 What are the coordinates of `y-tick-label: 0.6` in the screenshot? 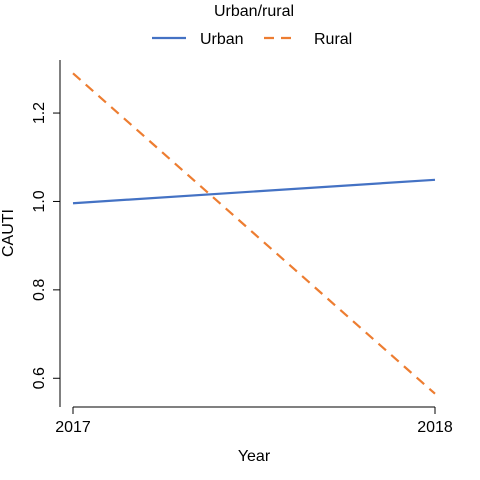 It's located at (39, 378).